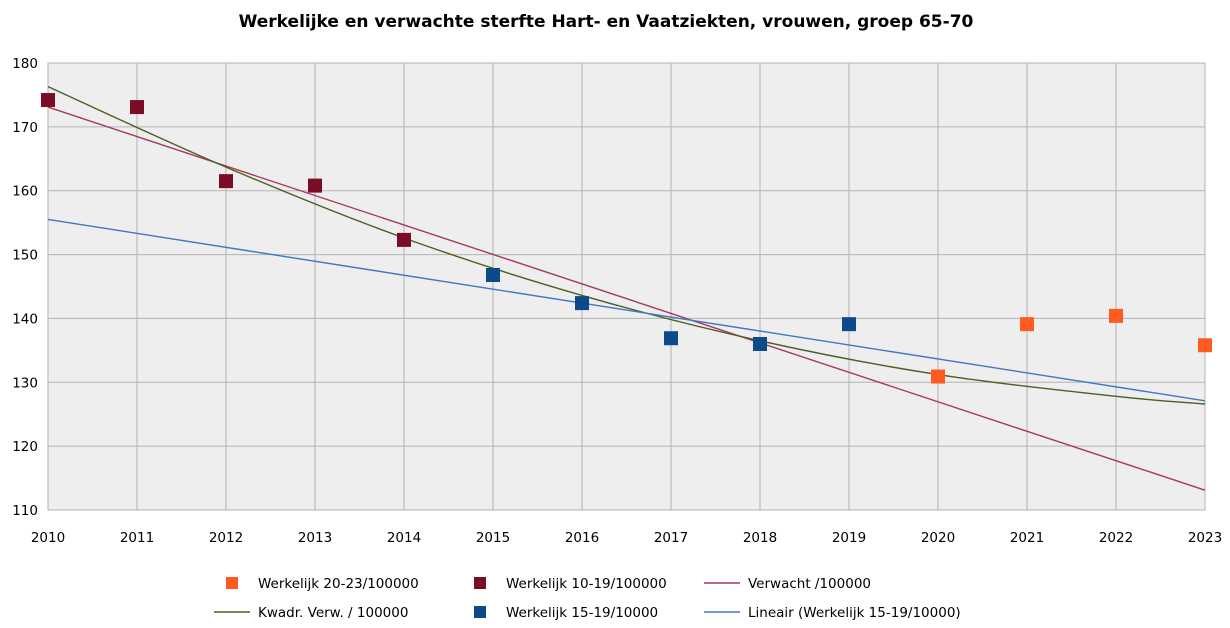 This screenshot has width=1230, height=628. What do you see at coordinates (137, 538) in the screenshot?
I see `x-tick-label: 2011` at bounding box center [137, 538].